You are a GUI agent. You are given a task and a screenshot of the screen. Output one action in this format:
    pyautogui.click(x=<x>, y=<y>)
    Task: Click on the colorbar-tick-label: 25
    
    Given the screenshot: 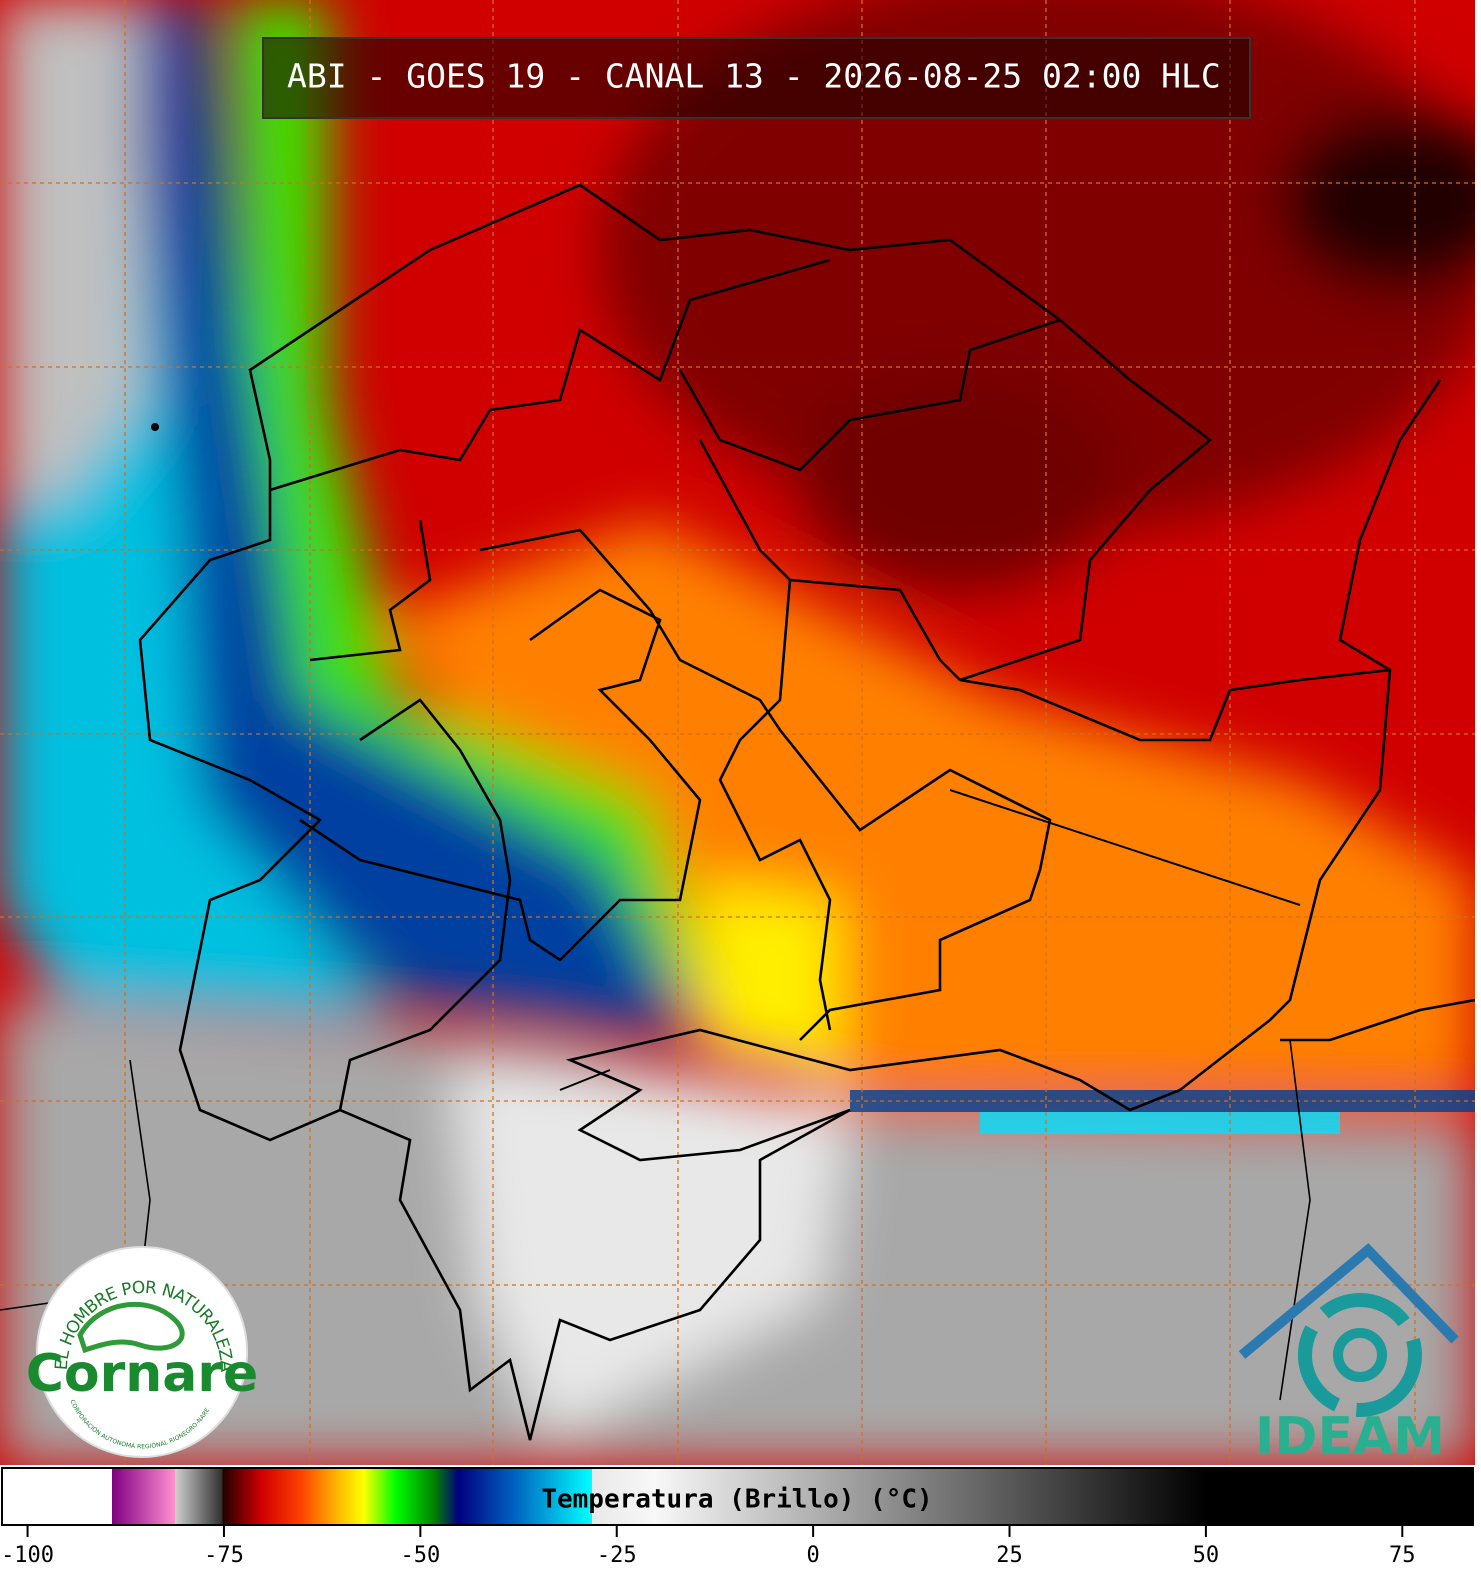 What is the action you would take?
    pyautogui.click(x=1009, y=1555)
    